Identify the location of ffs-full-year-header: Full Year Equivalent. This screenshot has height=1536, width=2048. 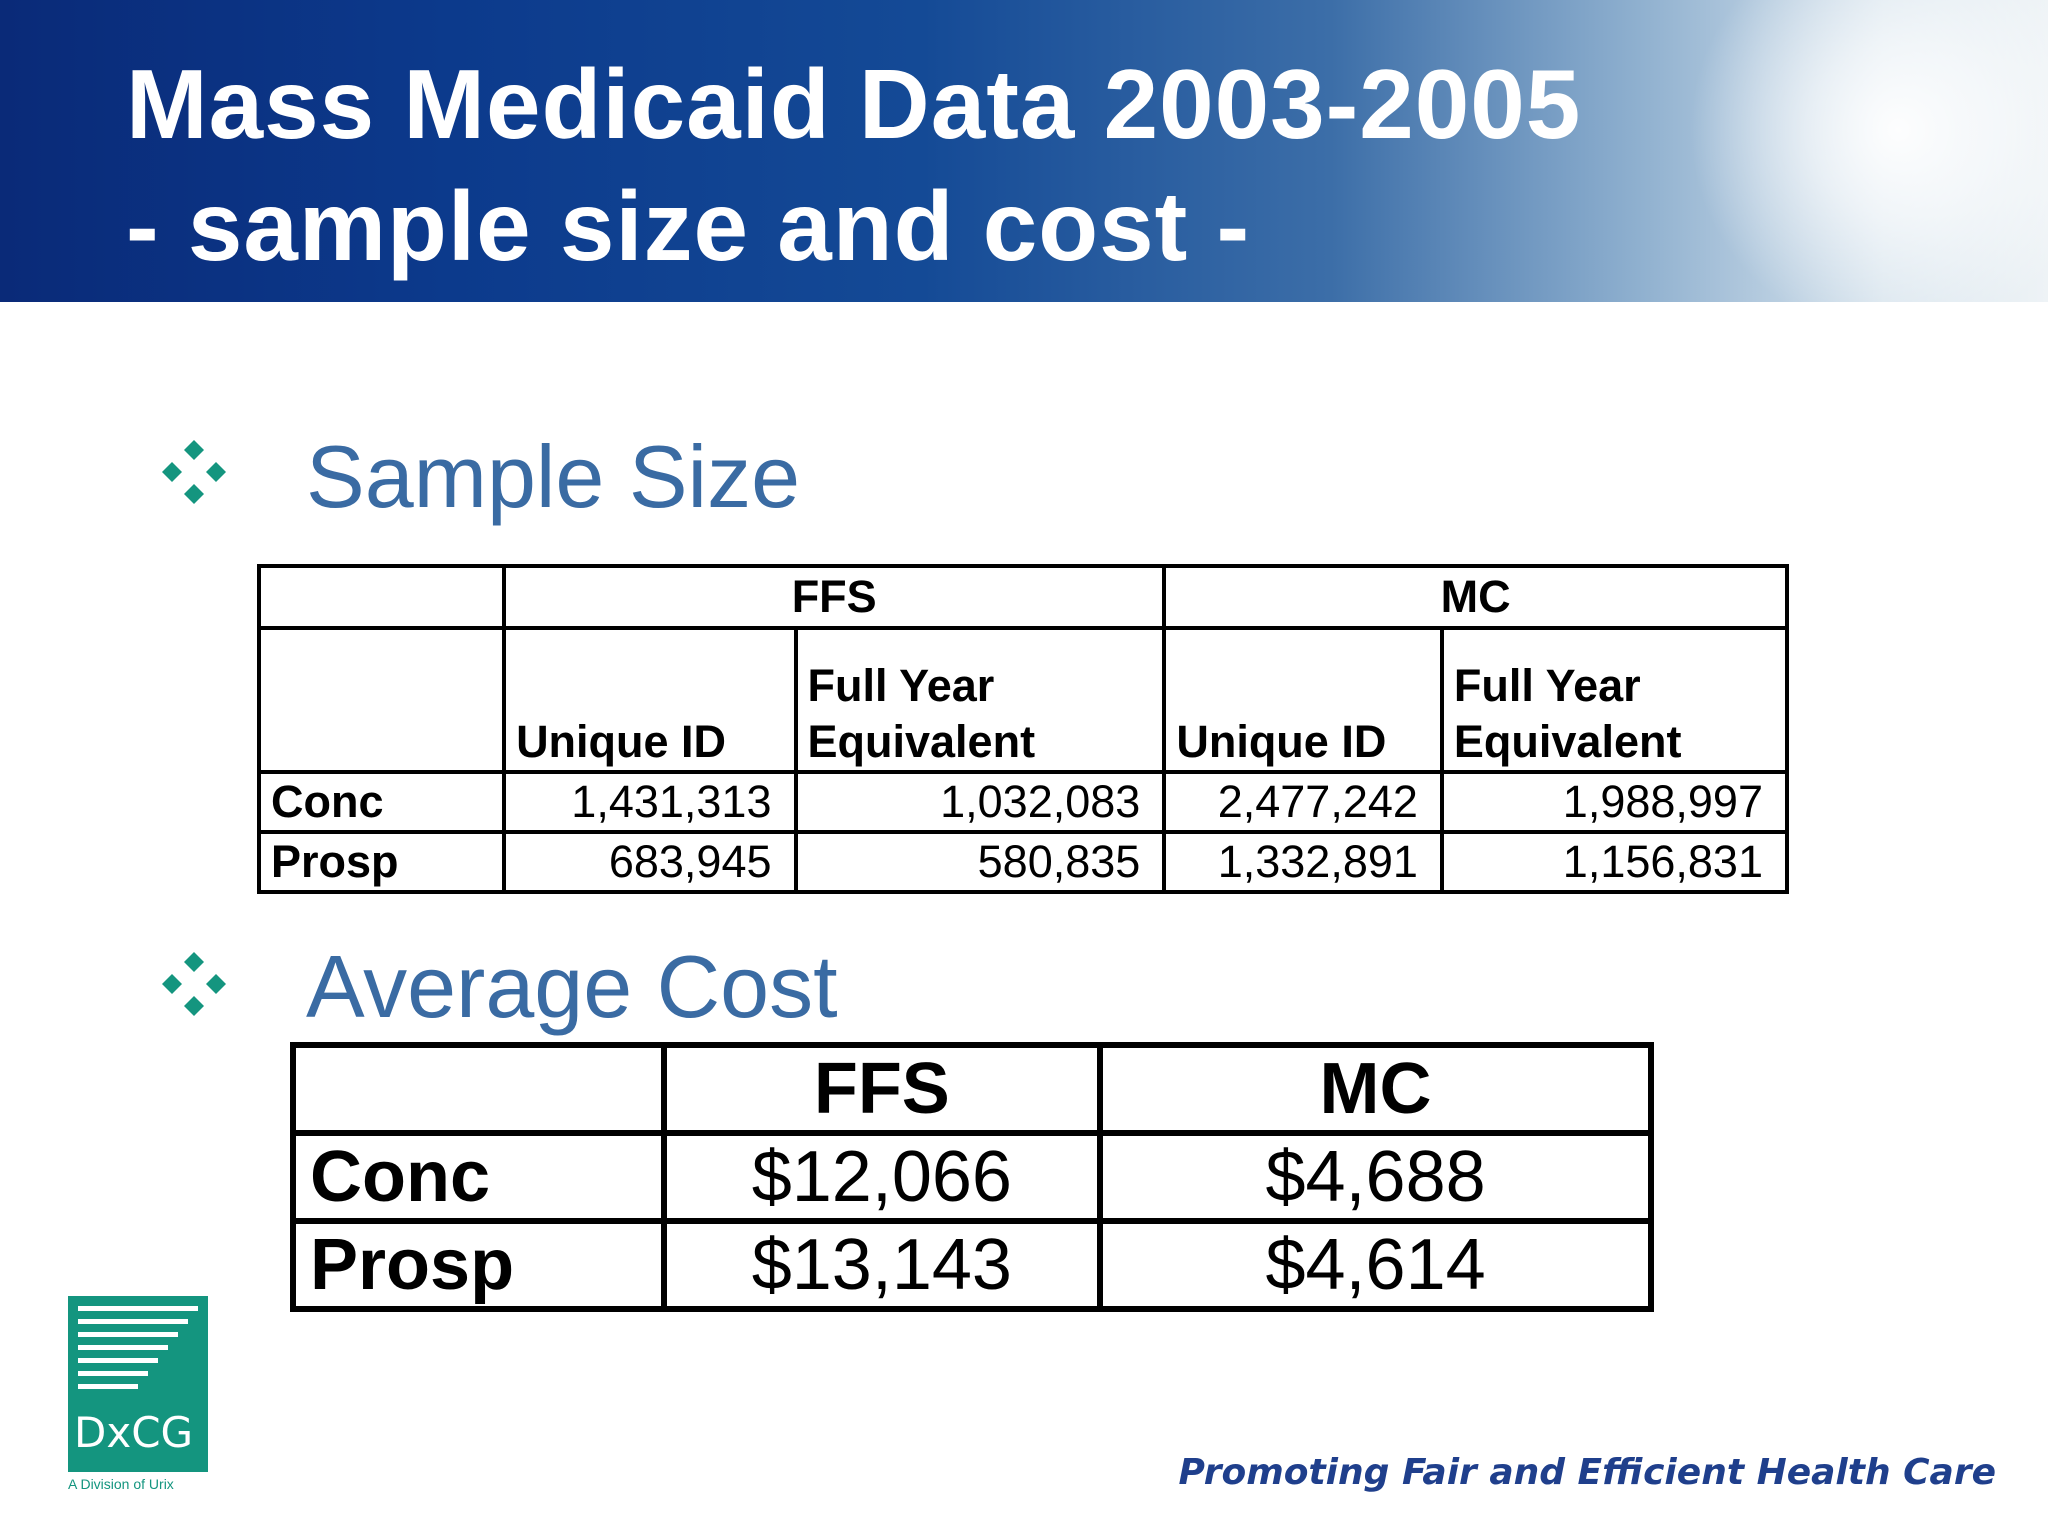
(980, 700).